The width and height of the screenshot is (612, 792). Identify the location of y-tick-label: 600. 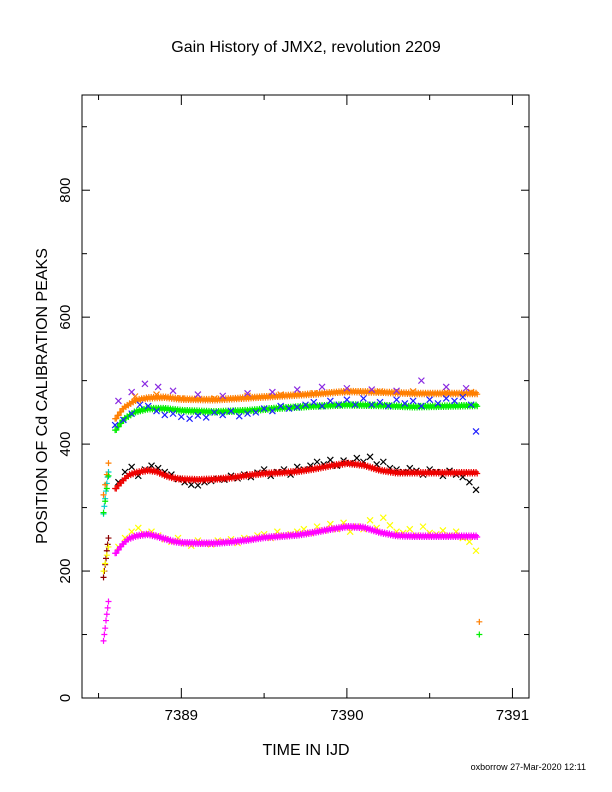
(65, 317).